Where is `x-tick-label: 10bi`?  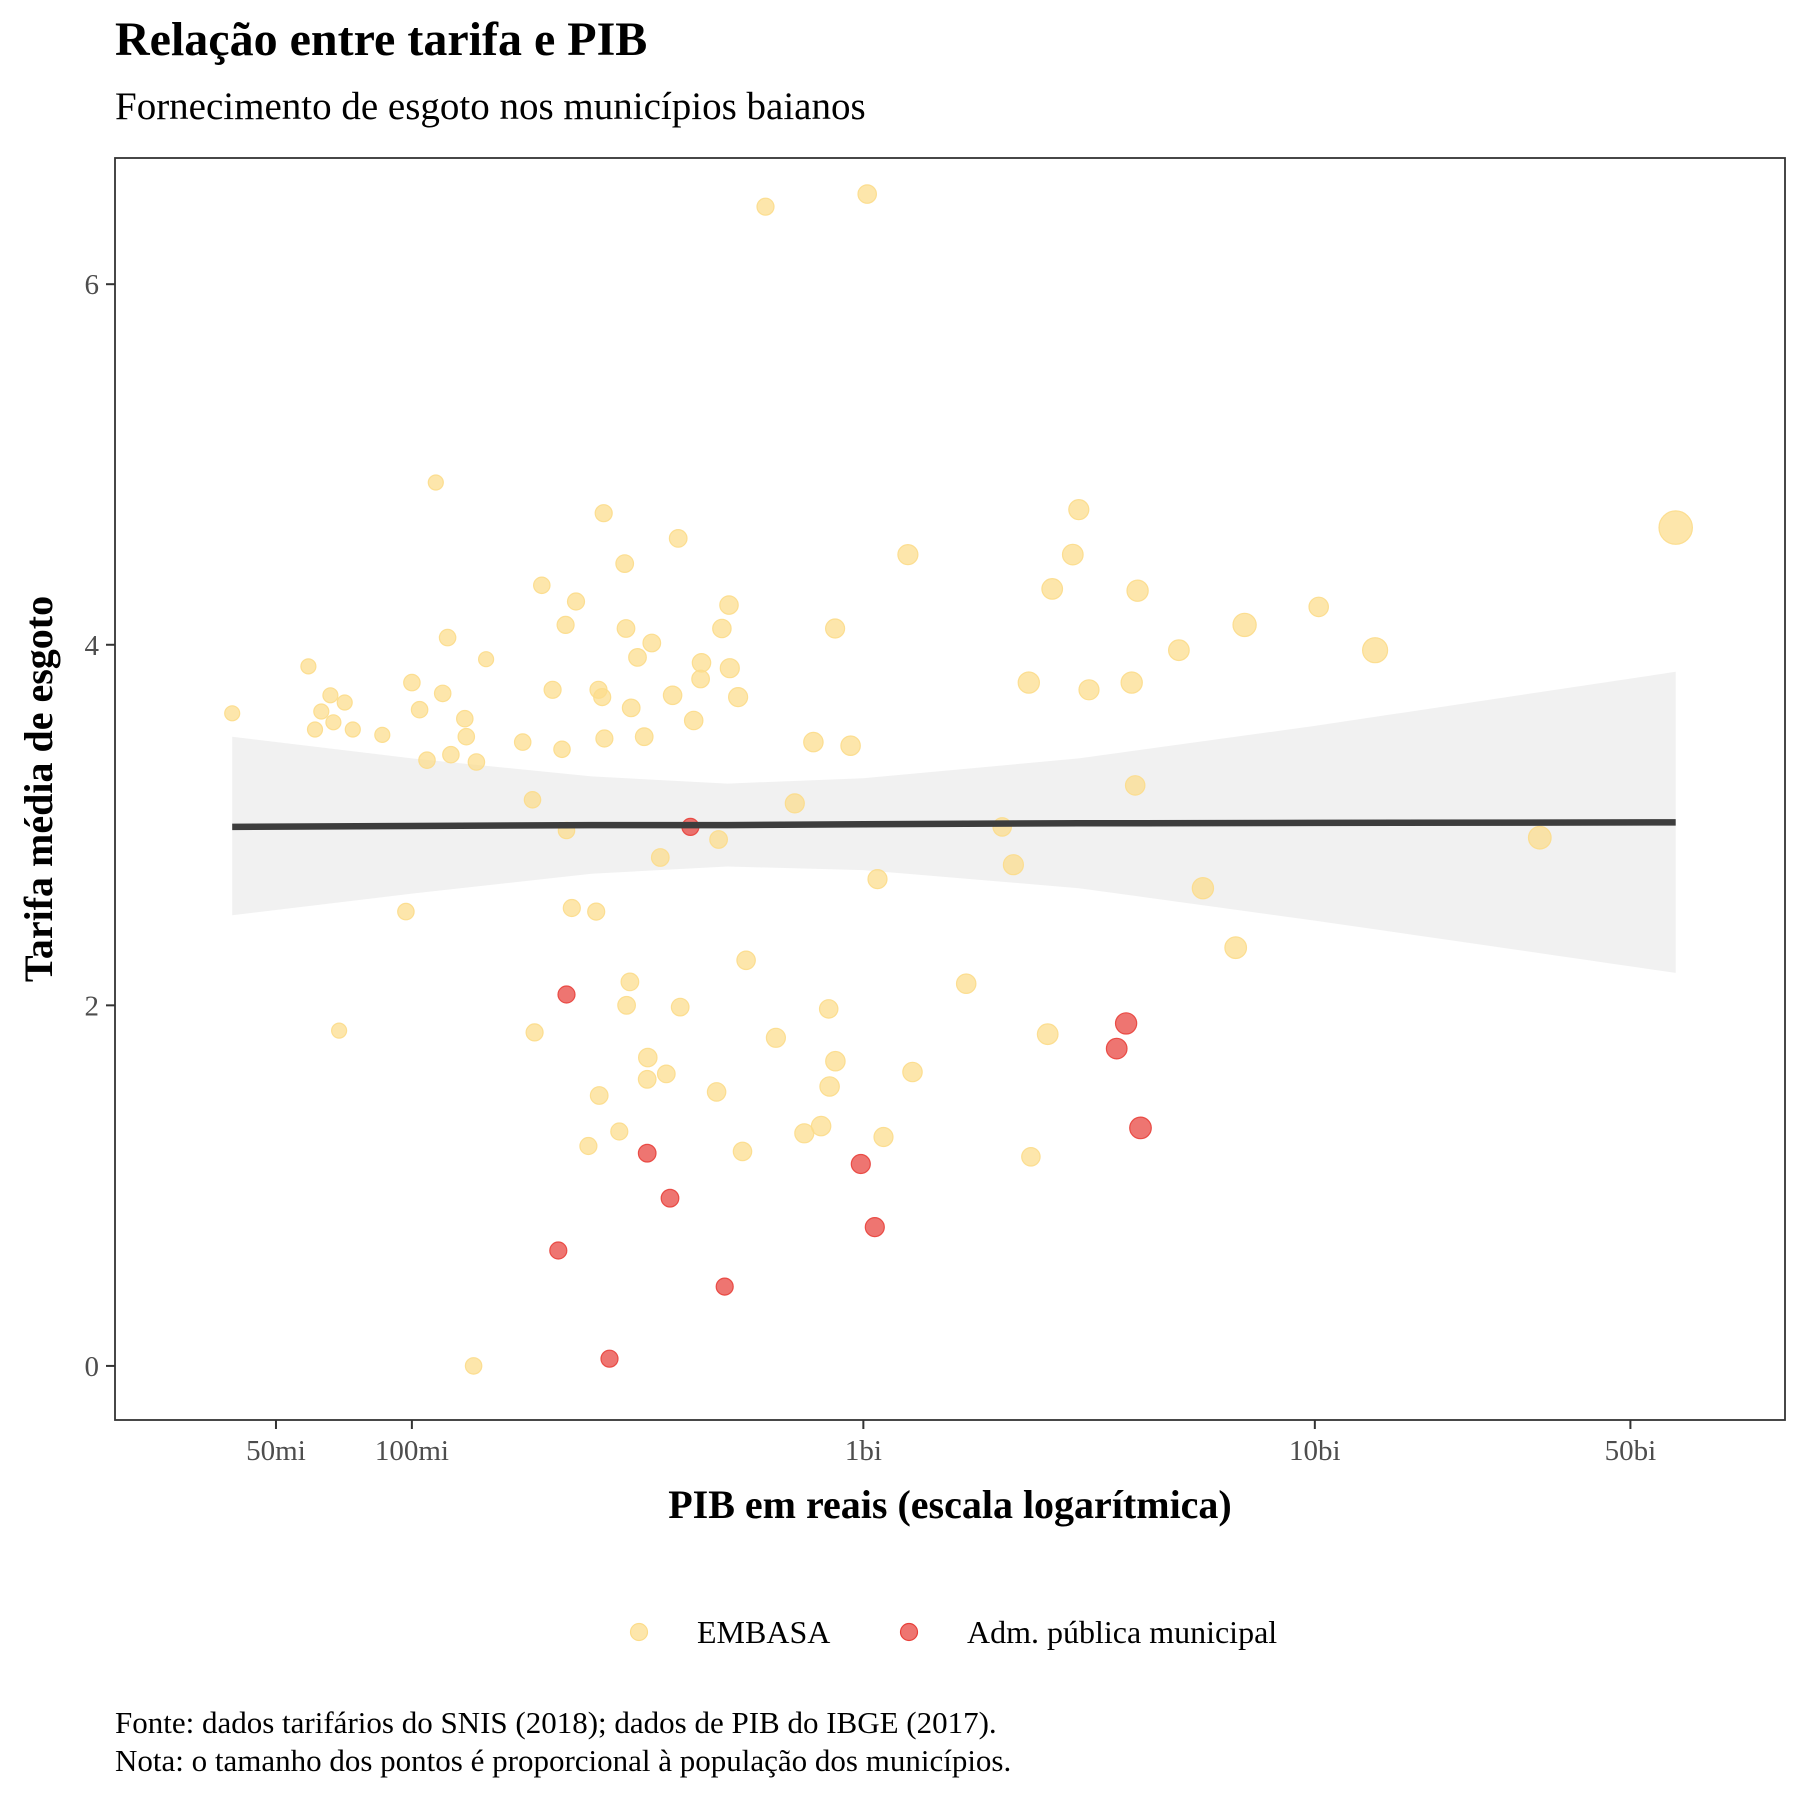 x-tick-label: 10bi is located at coordinates (1315, 1451).